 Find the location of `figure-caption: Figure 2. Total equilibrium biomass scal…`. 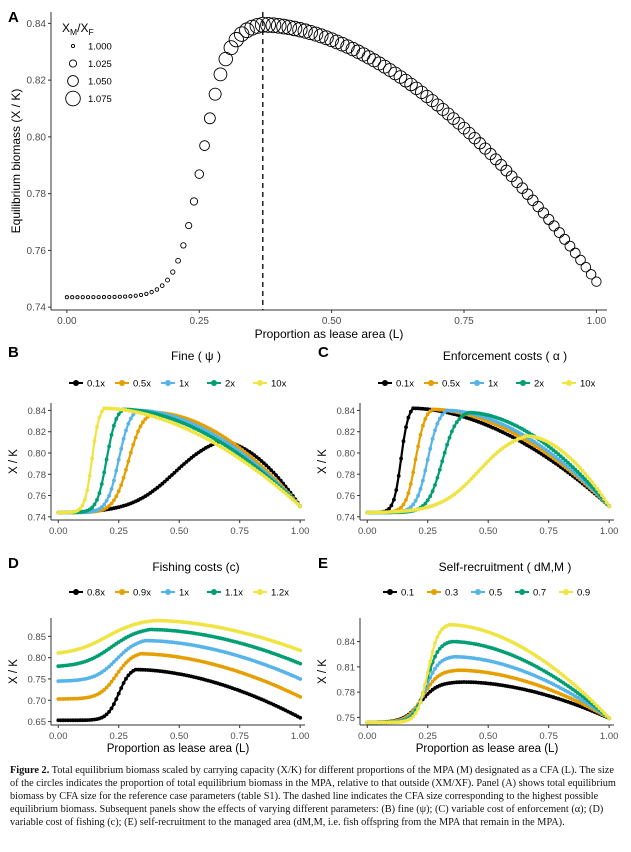

figure-caption: Figure 2. Total equilibrium biomass scal… is located at coordinates (316, 796).